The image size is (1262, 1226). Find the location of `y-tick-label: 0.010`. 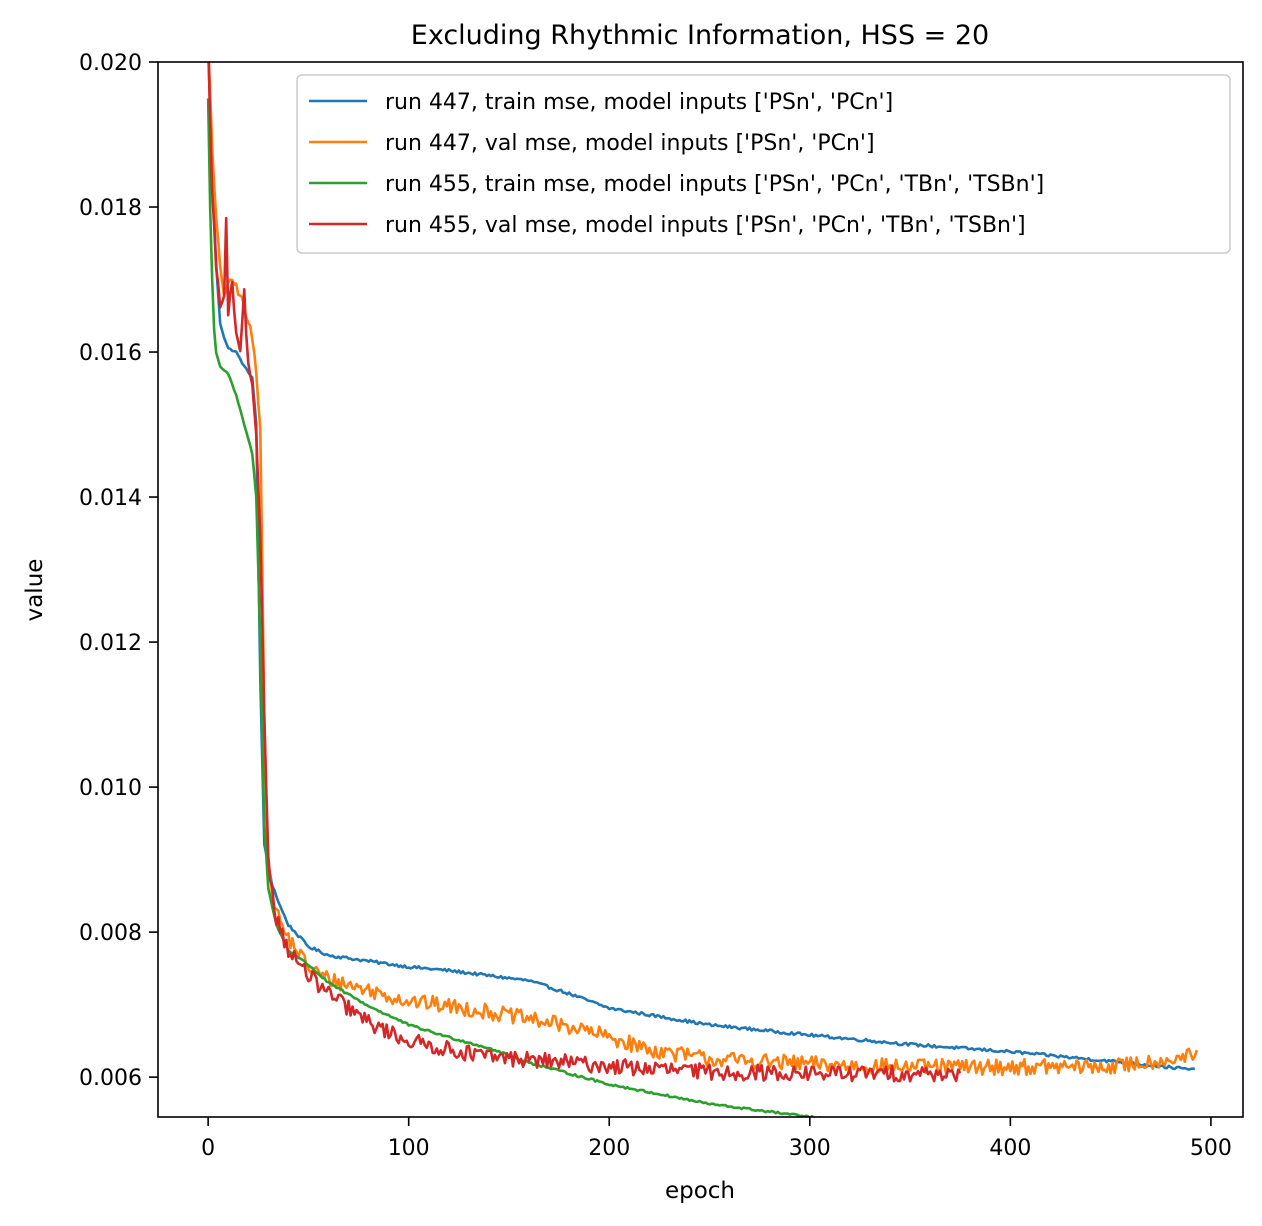

y-tick-label: 0.010 is located at coordinates (110, 788).